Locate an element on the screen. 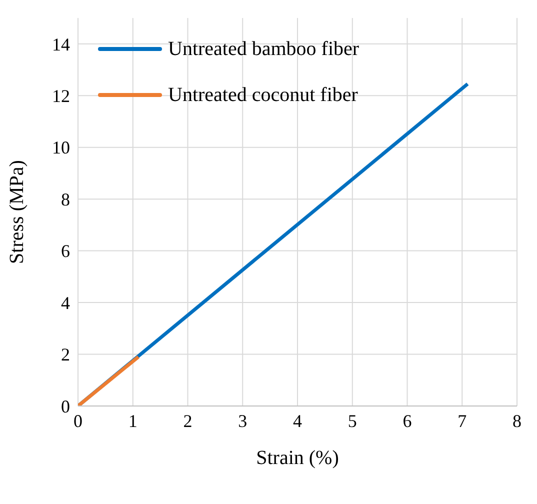 This screenshot has width=537, height=504. y-tick-label: 6 is located at coordinates (65, 251).